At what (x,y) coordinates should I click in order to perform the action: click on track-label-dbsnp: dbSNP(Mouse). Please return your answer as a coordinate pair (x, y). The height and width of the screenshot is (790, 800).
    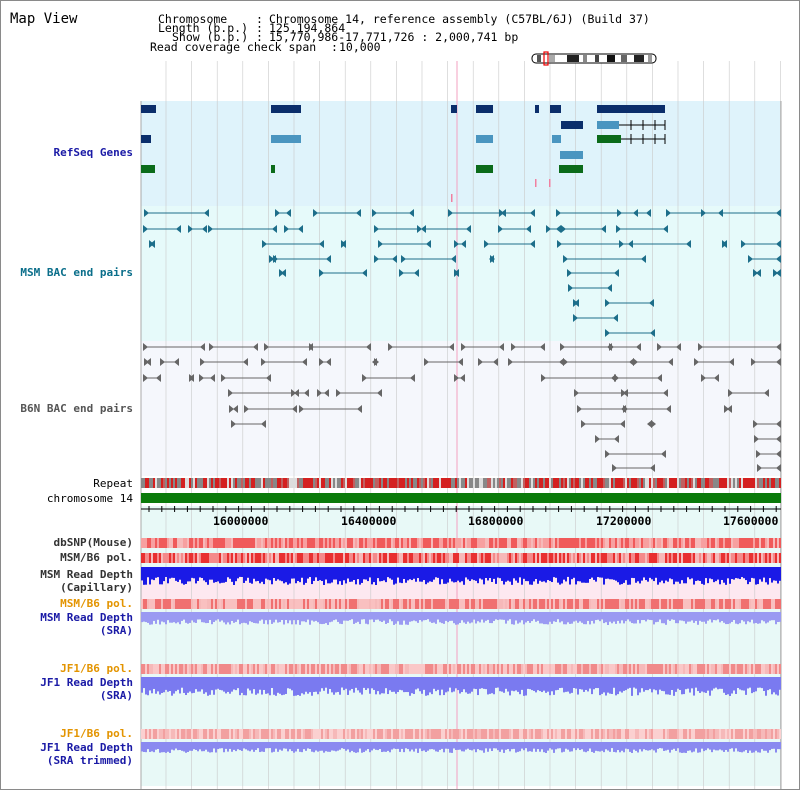
    Looking at the image, I should click on (93, 542).